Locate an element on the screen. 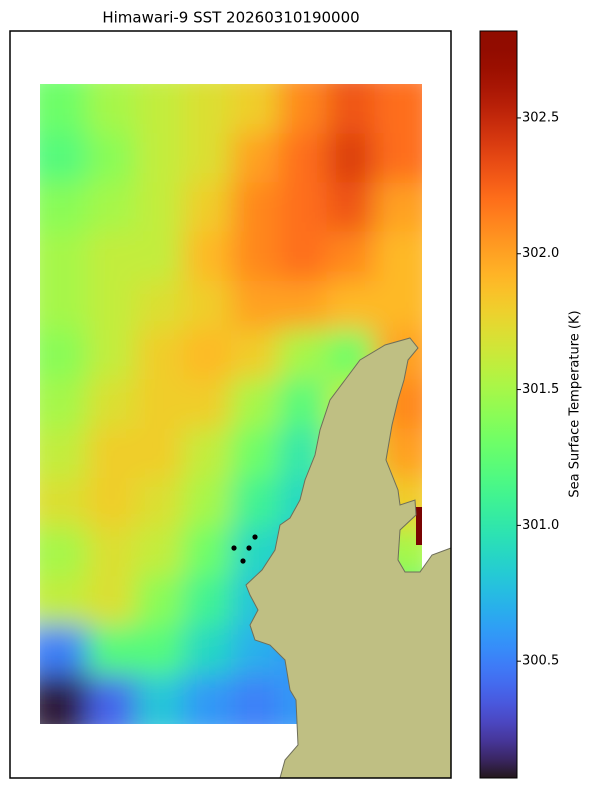  colorbar-tick-label: 301.0 is located at coordinates (540, 525).